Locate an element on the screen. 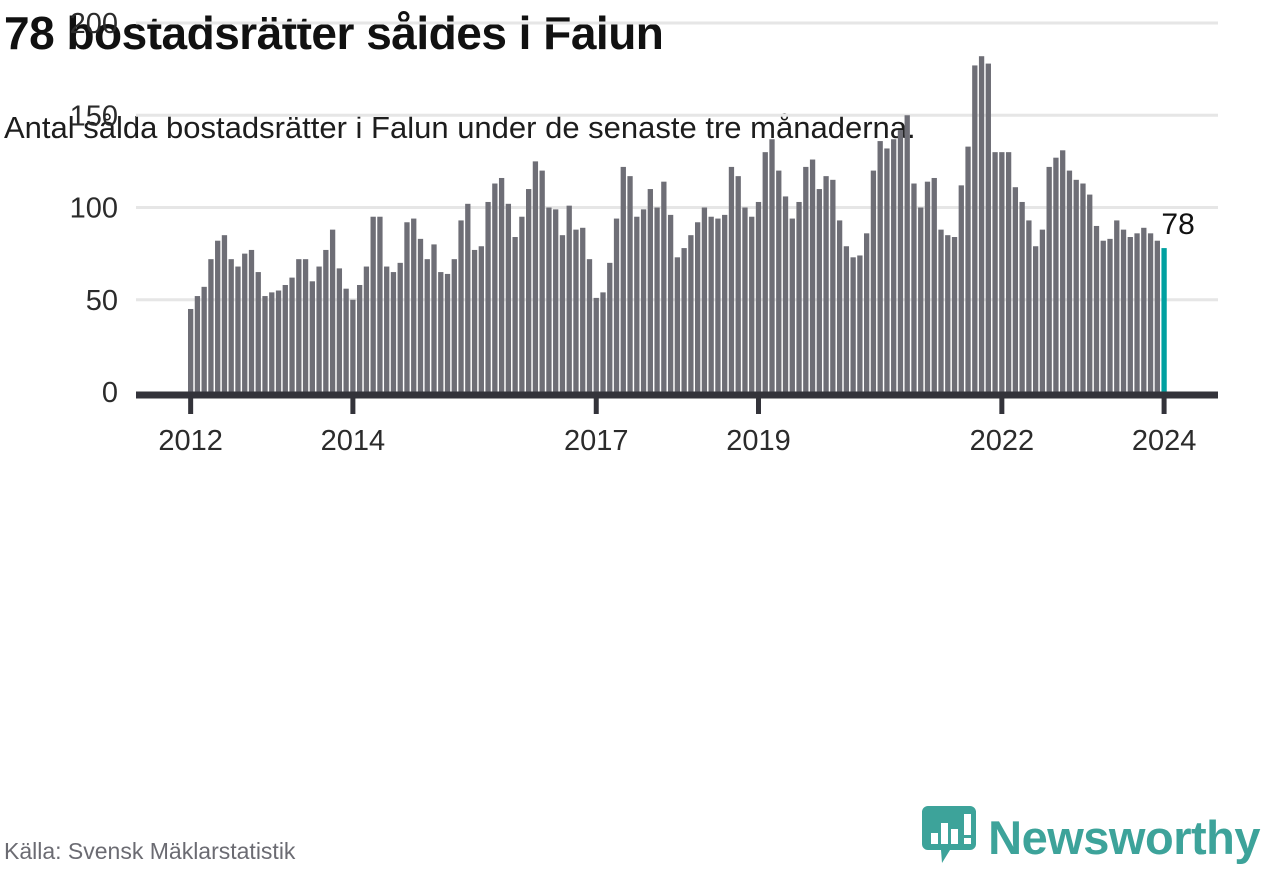  newsworthy-logo: Newsworthy is located at coordinates (1091, 837).